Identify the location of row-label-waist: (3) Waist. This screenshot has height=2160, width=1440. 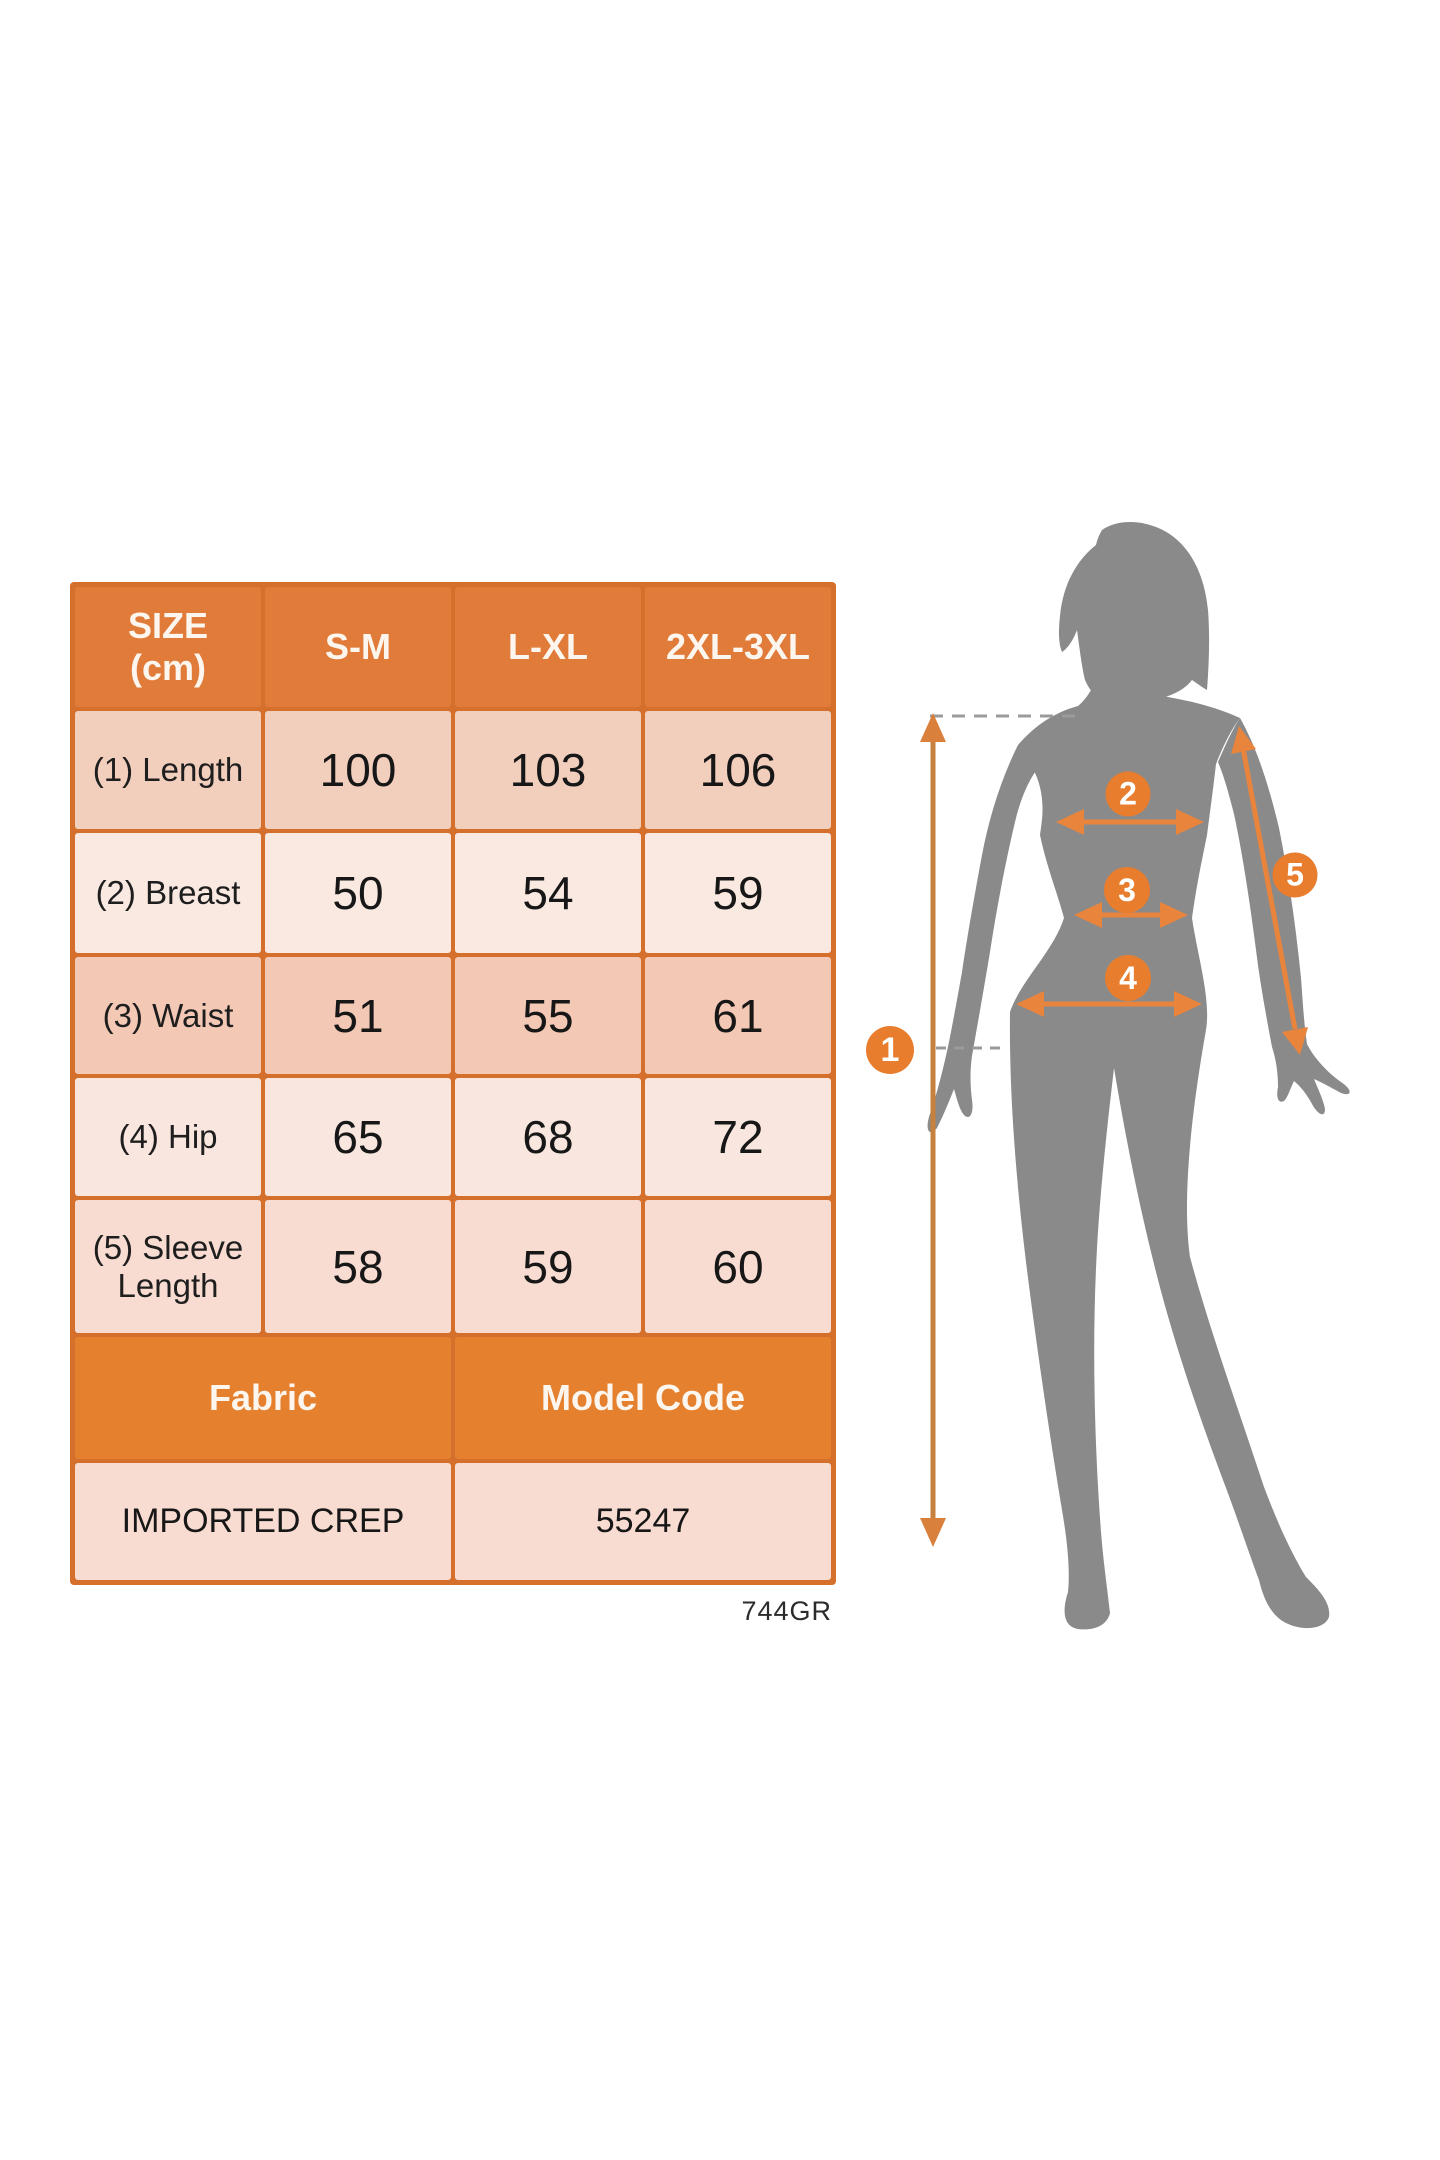
(168, 1015).